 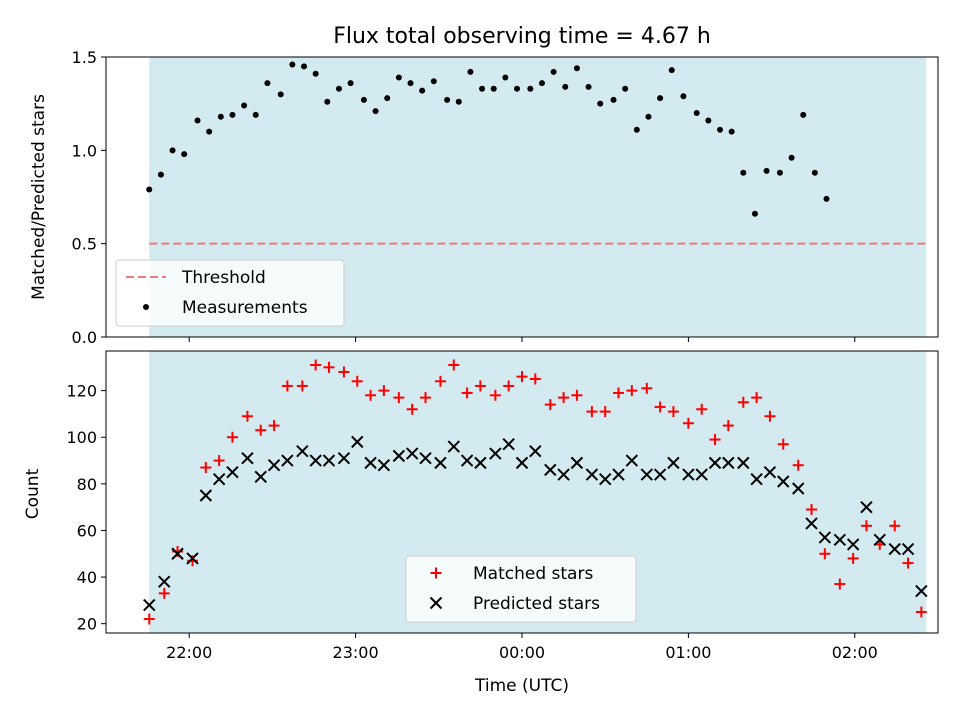 What do you see at coordinates (87, 484) in the screenshot?
I see `bottom-y-tick-label: 80` at bounding box center [87, 484].